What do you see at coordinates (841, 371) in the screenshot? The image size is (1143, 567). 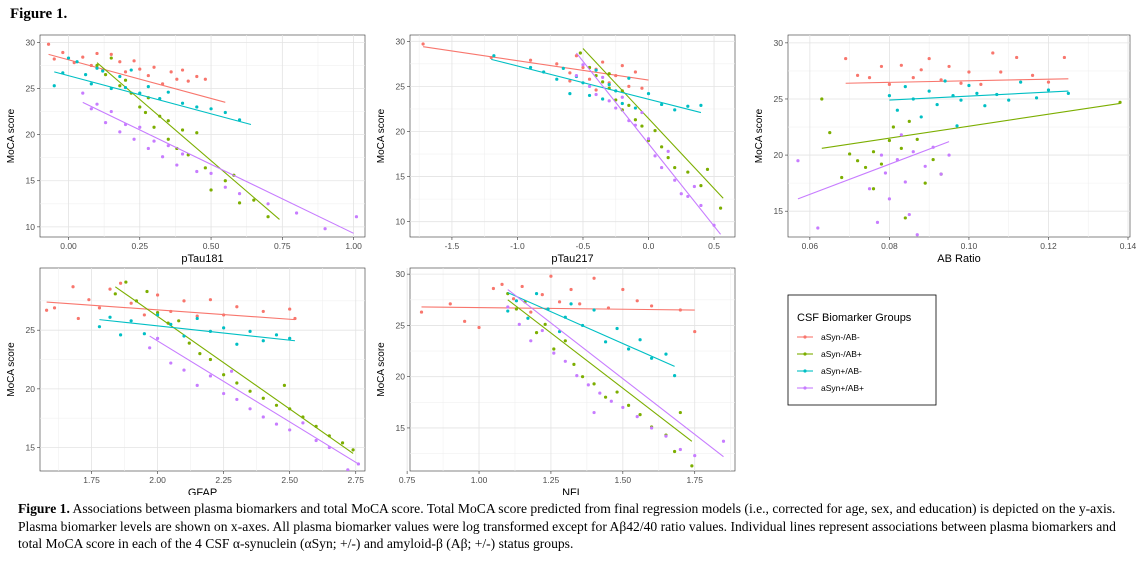 I see `legend-label: aSyn+/AB-` at bounding box center [841, 371].